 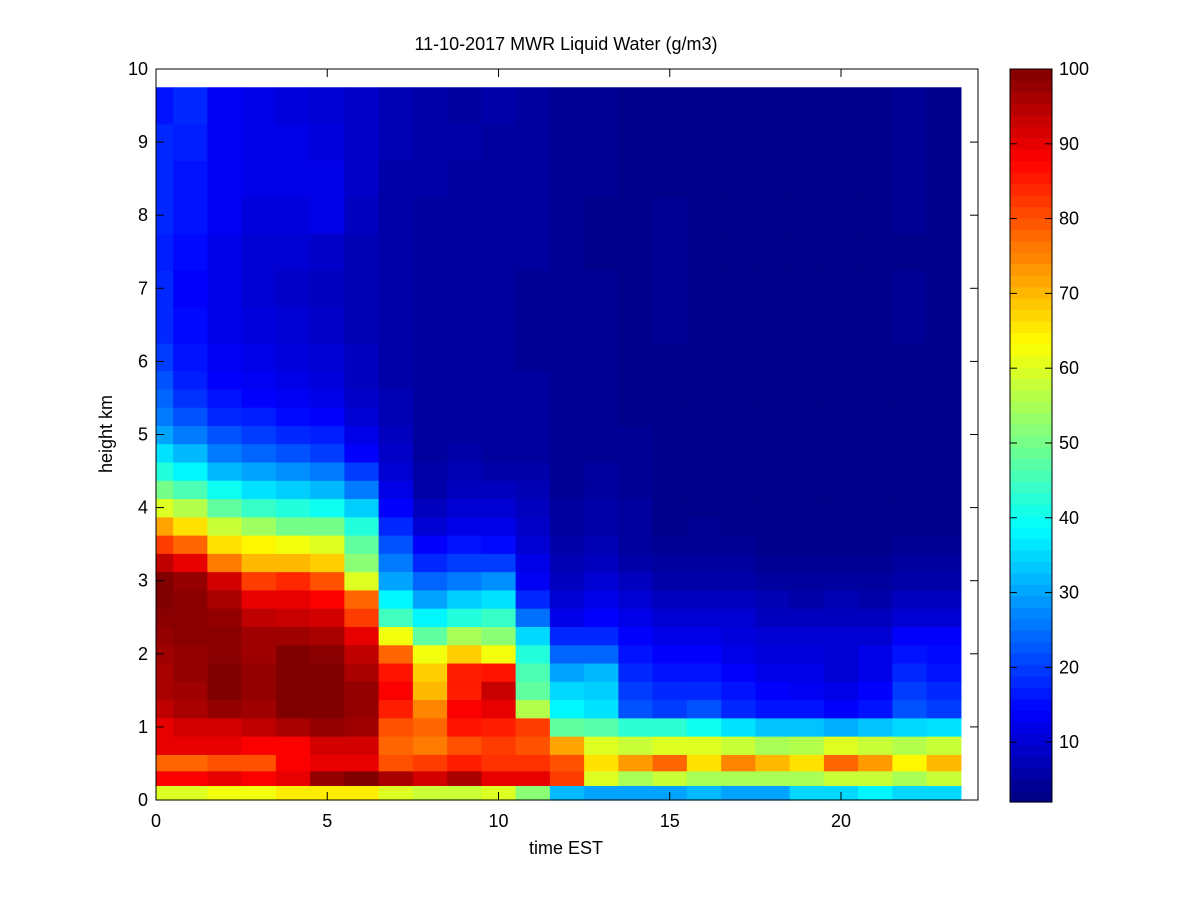 What do you see at coordinates (498, 821) in the screenshot?
I see `x-tick-label: 10` at bounding box center [498, 821].